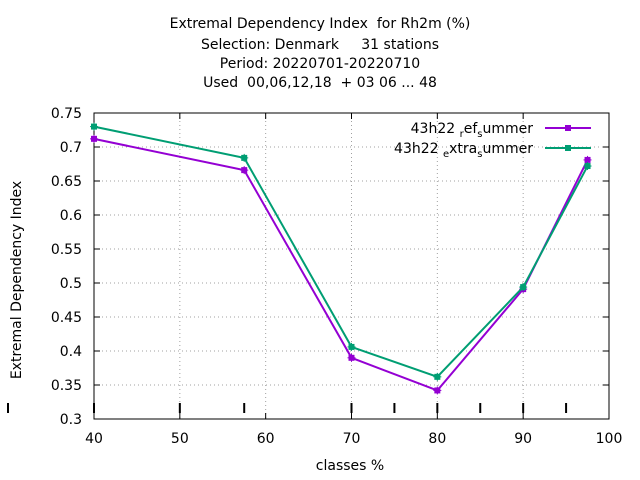  What do you see at coordinates (352, 439) in the screenshot?
I see `x-tick-label: 70` at bounding box center [352, 439].